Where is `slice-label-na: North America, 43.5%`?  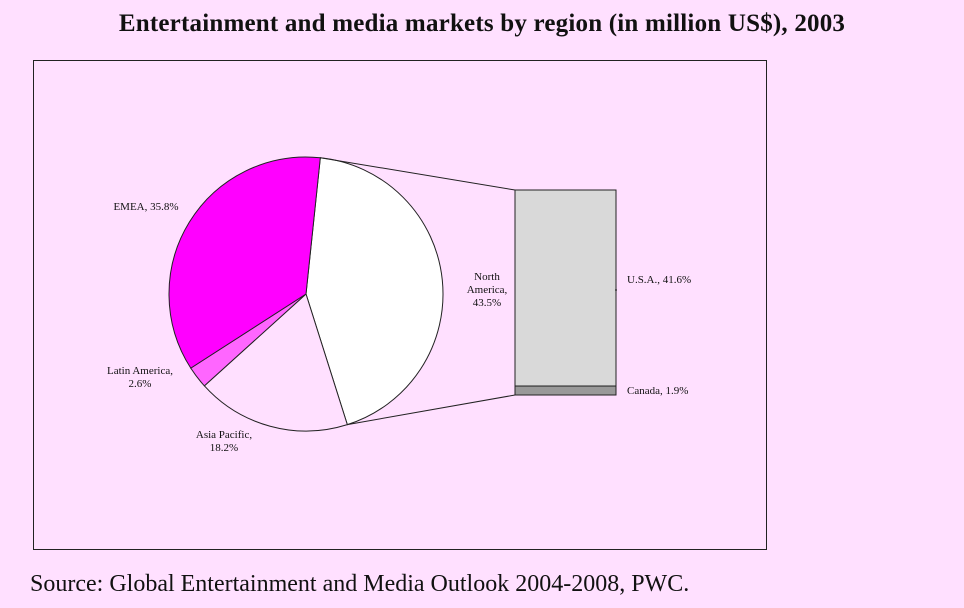
slice-label-na: North America, 43.5% is located at coordinates (487, 290).